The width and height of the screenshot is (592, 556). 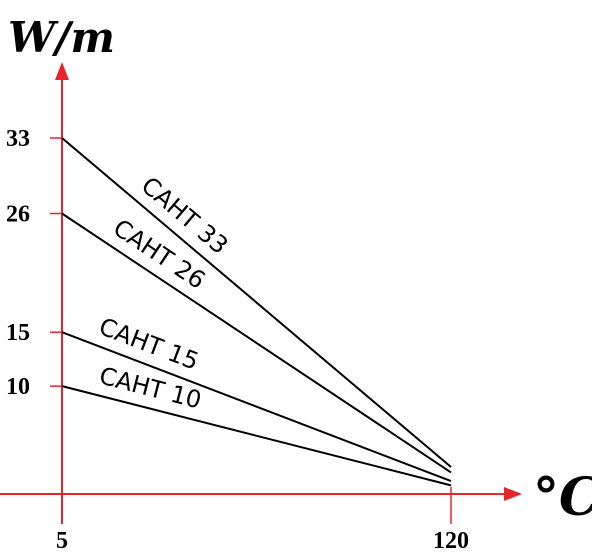 I want to click on y-tick-label: 15, so click(x=18, y=333).